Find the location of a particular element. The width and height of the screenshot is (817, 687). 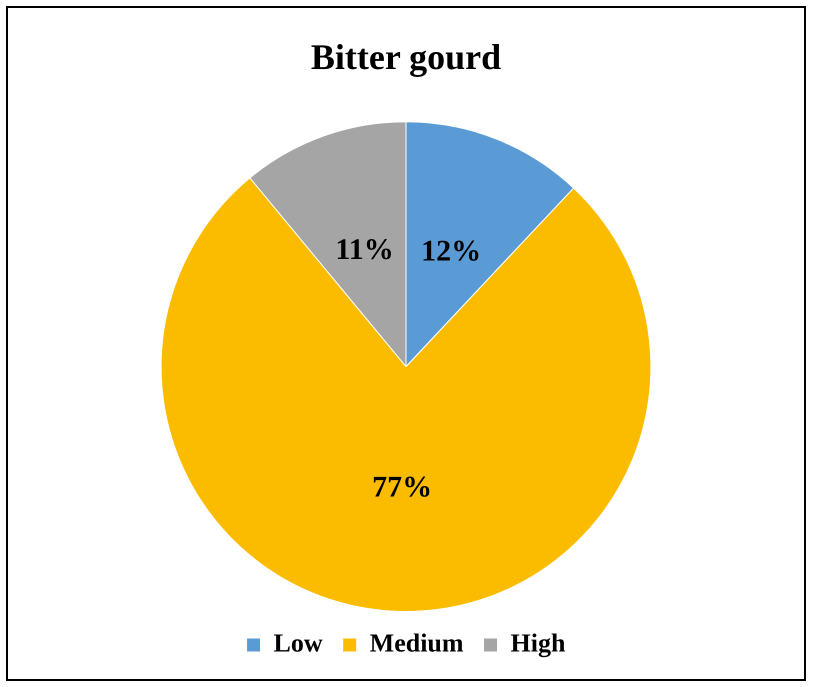

legend-label: High is located at coordinates (538, 643).